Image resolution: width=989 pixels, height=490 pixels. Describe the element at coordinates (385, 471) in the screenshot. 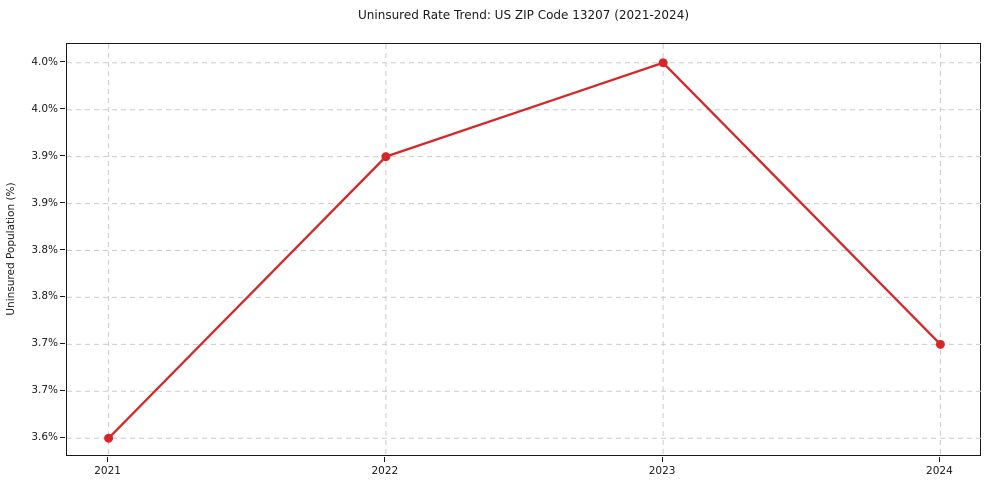

I see `x-tick-label: 2022` at that location.